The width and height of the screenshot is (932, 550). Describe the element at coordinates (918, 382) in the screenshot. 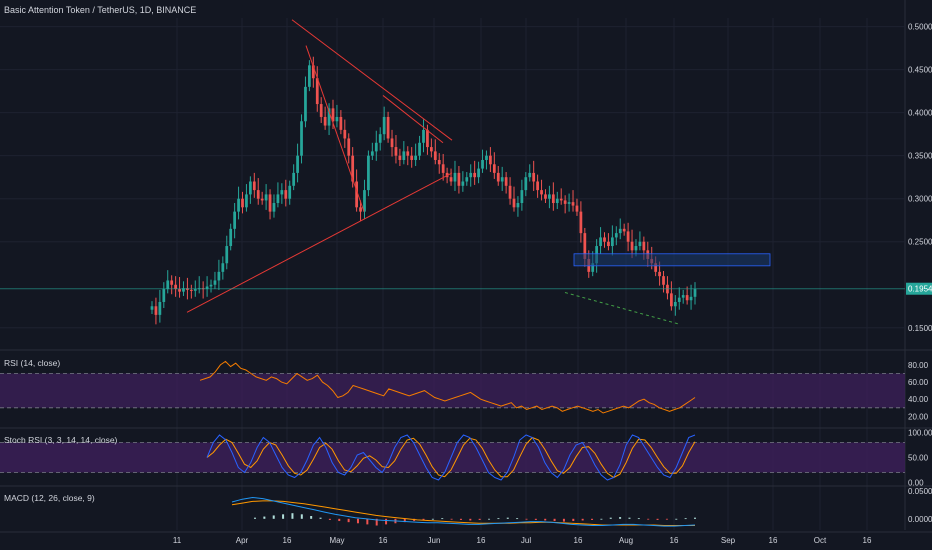

I see `rsi-tick-label-1: 60.00` at that location.